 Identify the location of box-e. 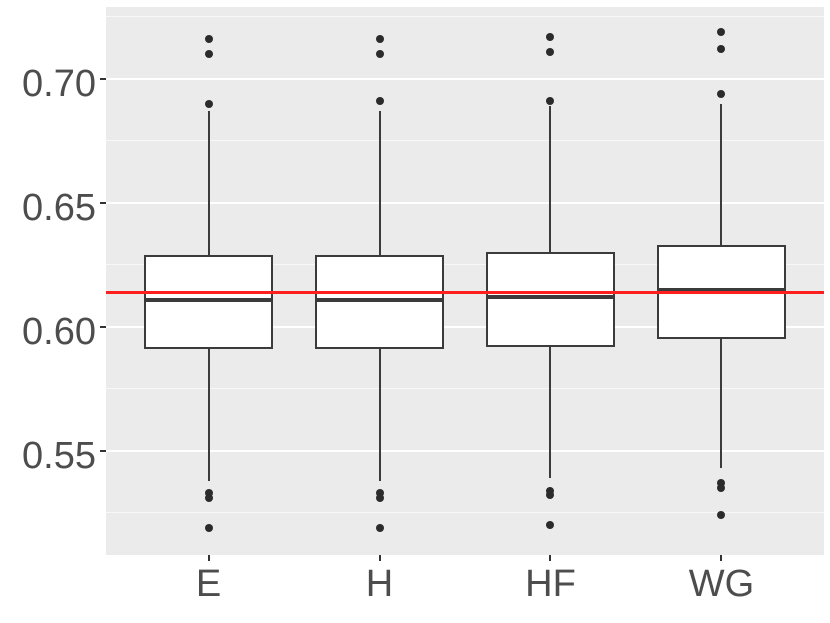
(208, 302).